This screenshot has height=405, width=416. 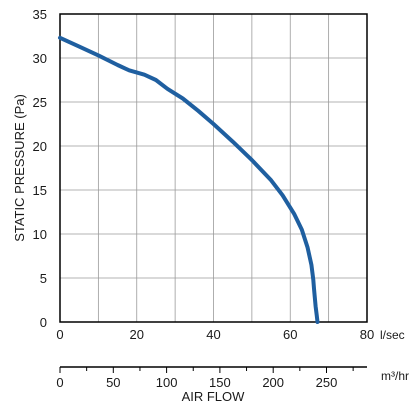 I want to click on secondary-x-tick-label: 200, so click(x=273, y=382).